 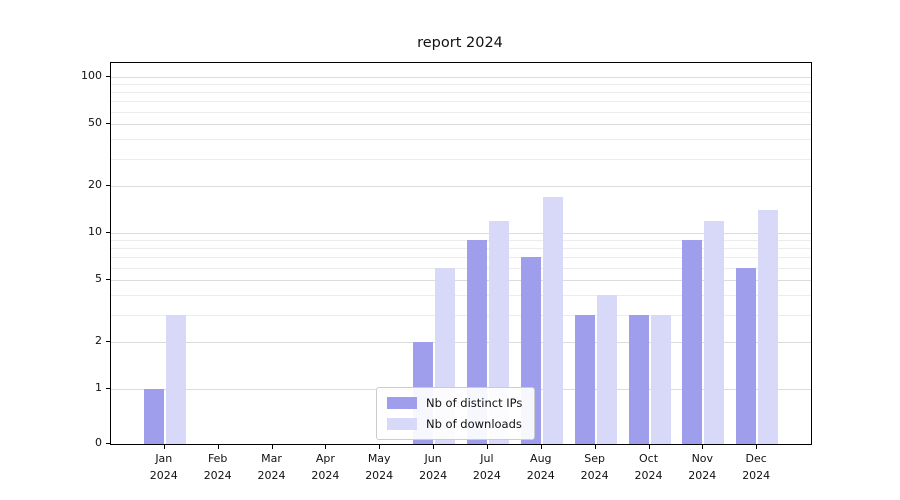 I want to click on bar-downloads-jan, so click(x=175, y=379).